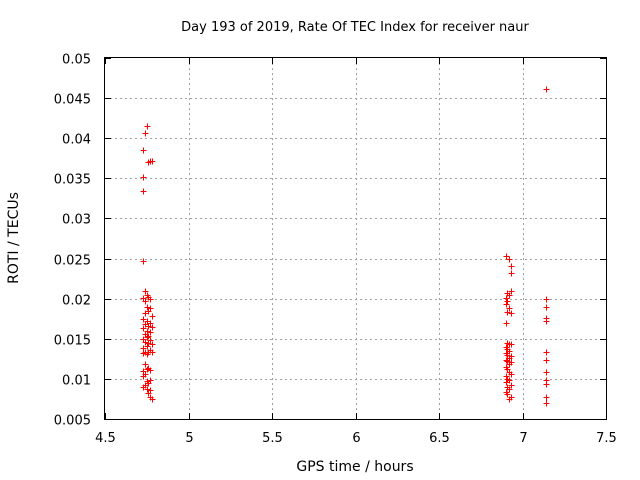 This screenshot has height=480, width=640. I want to click on x-axis-label: GPS time / hours, so click(354, 467).